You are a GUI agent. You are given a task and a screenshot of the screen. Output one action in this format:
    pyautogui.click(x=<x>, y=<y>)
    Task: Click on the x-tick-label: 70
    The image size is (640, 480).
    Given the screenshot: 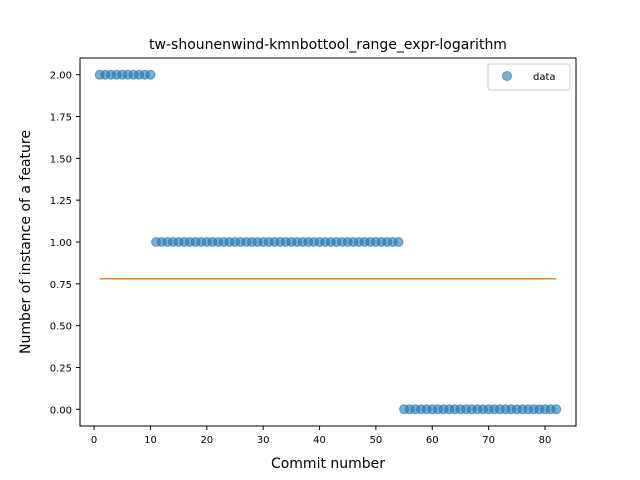 What is the action you would take?
    pyautogui.click(x=488, y=440)
    